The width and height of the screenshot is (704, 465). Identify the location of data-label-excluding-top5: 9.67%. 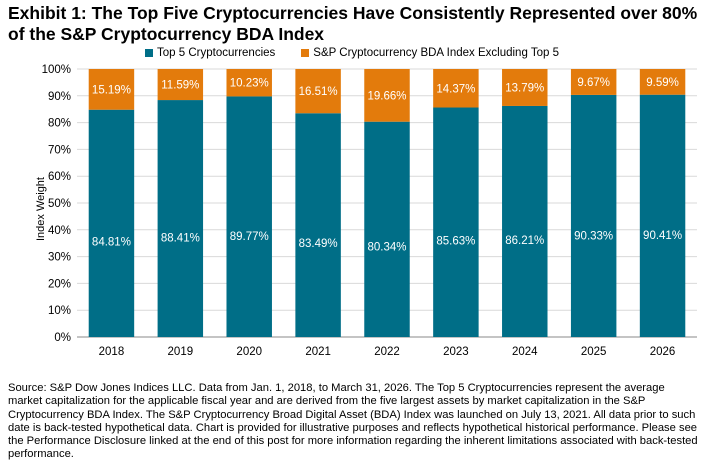
(593, 83).